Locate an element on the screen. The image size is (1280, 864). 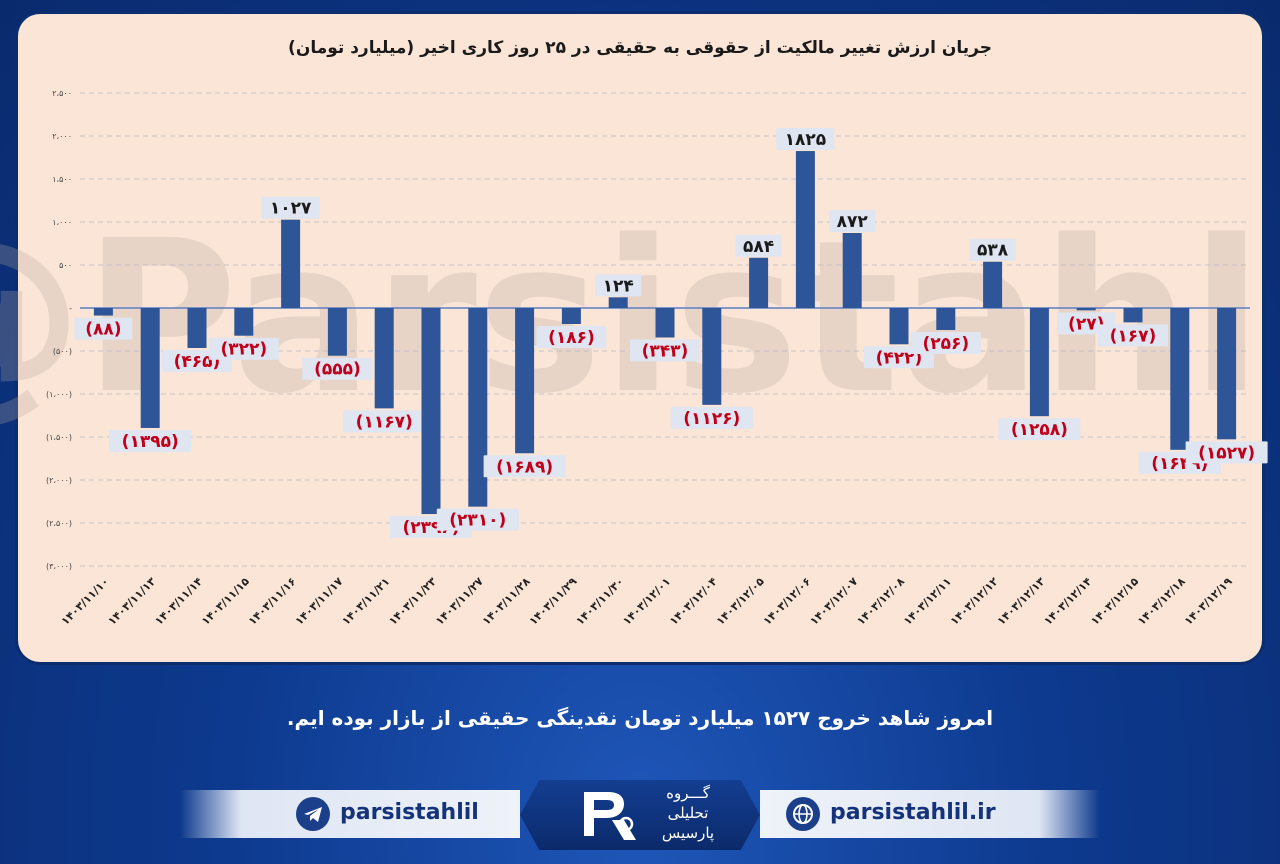
y-tick-label: (۵۰۰) is located at coordinates (62, 351).